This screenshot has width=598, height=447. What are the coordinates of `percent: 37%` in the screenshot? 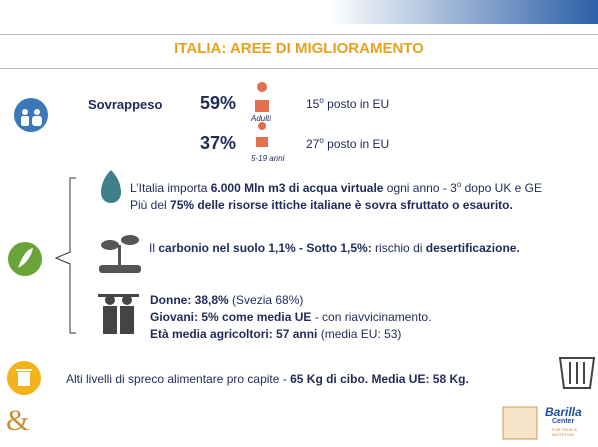 It's located at (218, 143).